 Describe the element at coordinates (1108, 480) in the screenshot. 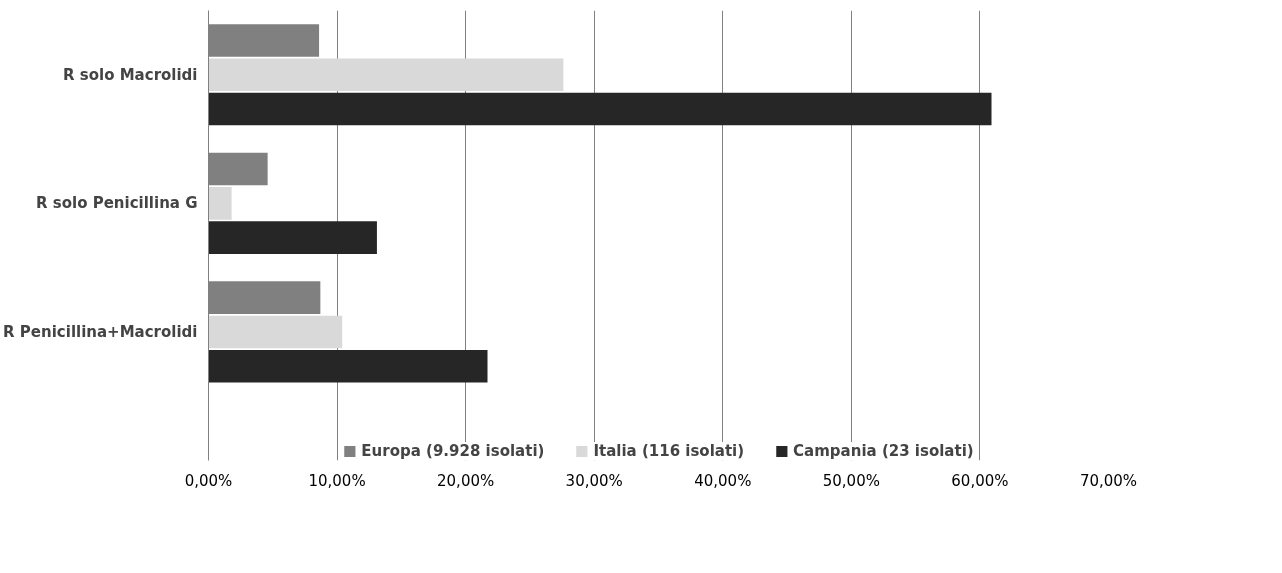

I see `x-tick-label: 70,00%` at that location.